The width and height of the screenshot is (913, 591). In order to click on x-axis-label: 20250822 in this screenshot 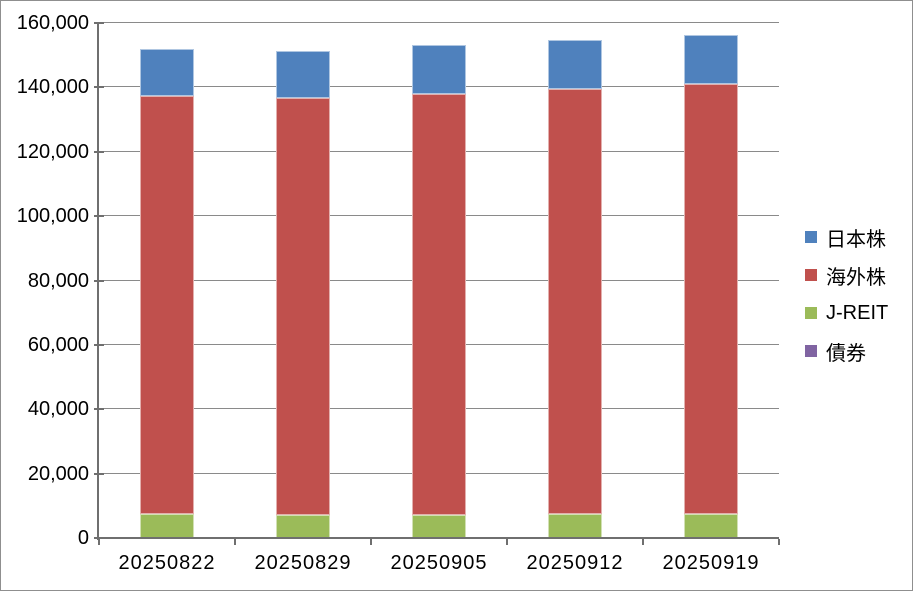, I will do `click(167, 563)`.